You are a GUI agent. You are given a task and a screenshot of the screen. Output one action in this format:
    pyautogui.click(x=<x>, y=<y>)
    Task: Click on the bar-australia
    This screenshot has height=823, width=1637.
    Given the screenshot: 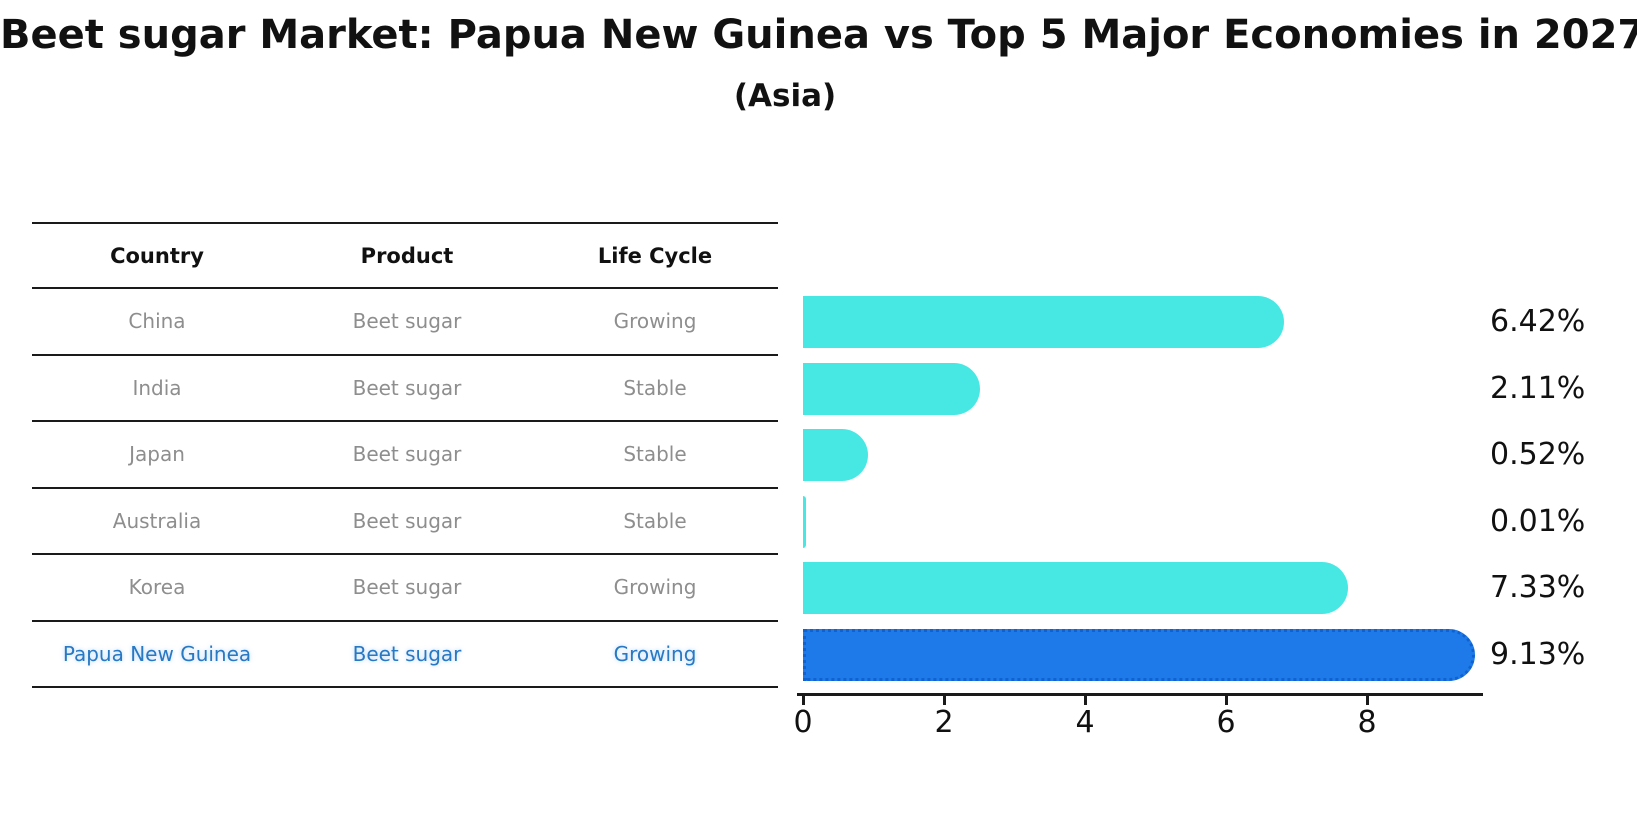 What is the action you would take?
    pyautogui.click(x=804, y=521)
    